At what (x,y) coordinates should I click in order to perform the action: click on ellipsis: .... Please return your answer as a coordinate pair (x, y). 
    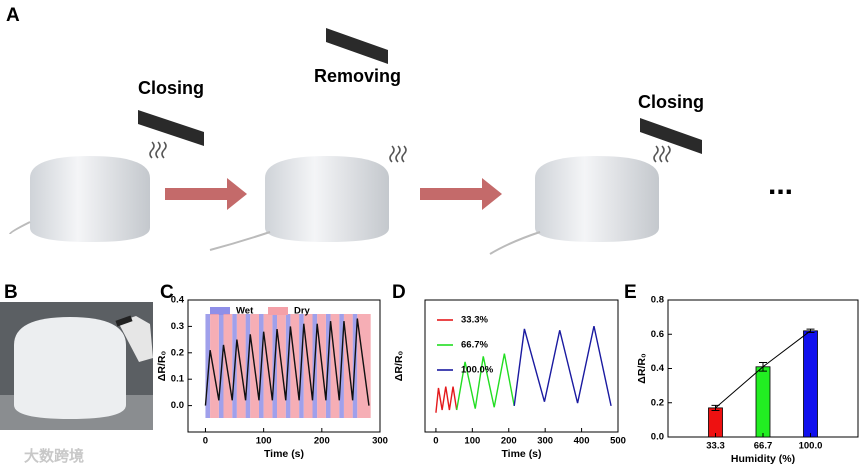
    Looking at the image, I should click on (780, 184).